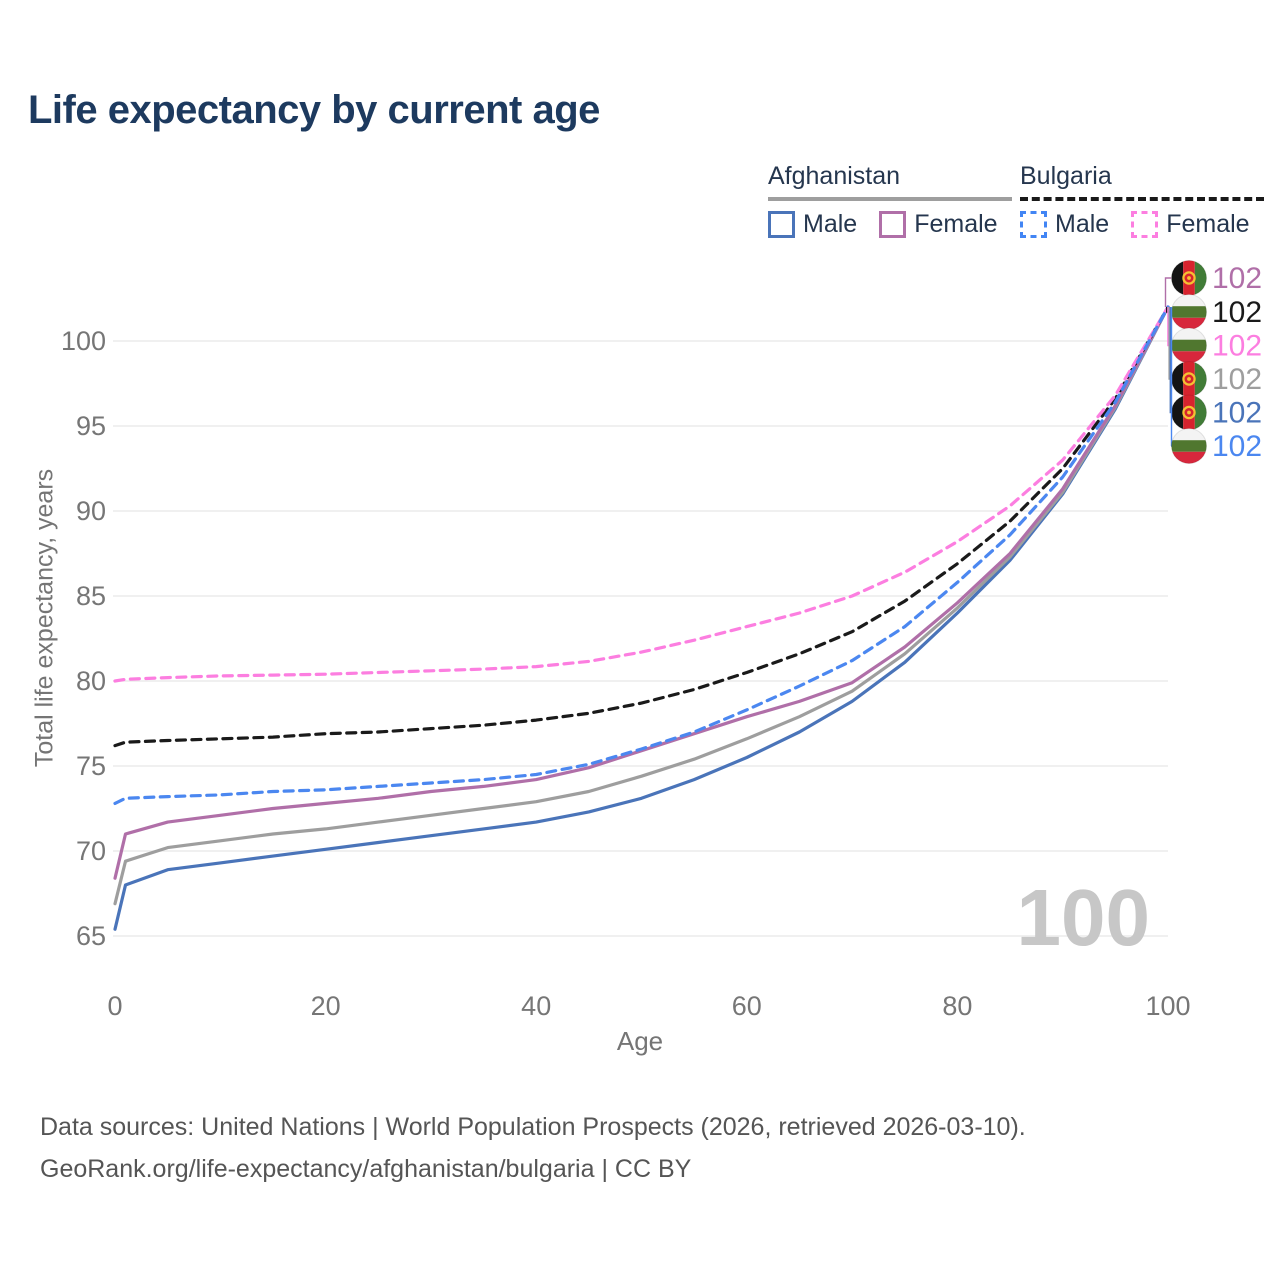 This screenshot has height=1280, width=1280. What do you see at coordinates (1237, 312) in the screenshot?
I see `end-value-bulgaria: 102` at bounding box center [1237, 312].